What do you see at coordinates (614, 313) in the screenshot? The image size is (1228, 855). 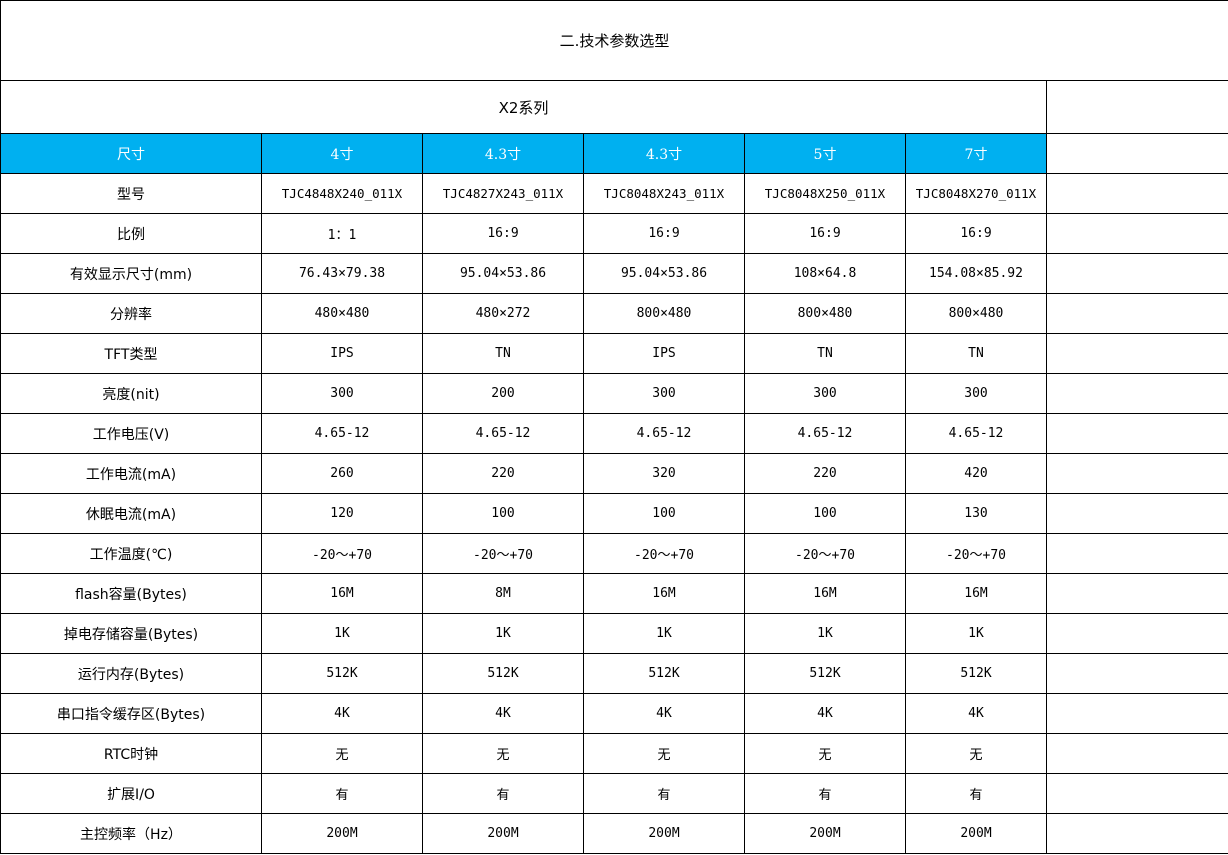 I see `table-row: 分辨率 480×480 480×272 800×480 800×480 800×480` at bounding box center [614, 313].